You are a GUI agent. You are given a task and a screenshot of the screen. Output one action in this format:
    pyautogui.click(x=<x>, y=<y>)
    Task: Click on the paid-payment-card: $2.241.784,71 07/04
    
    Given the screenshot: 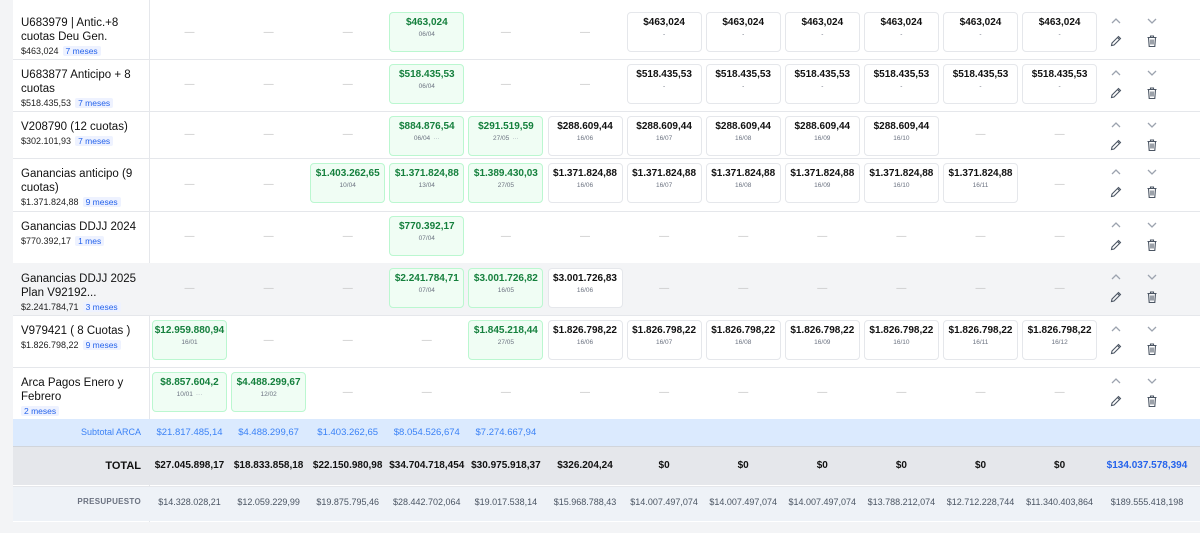 What is the action you would take?
    pyautogui.click(x=427, y=288)
    